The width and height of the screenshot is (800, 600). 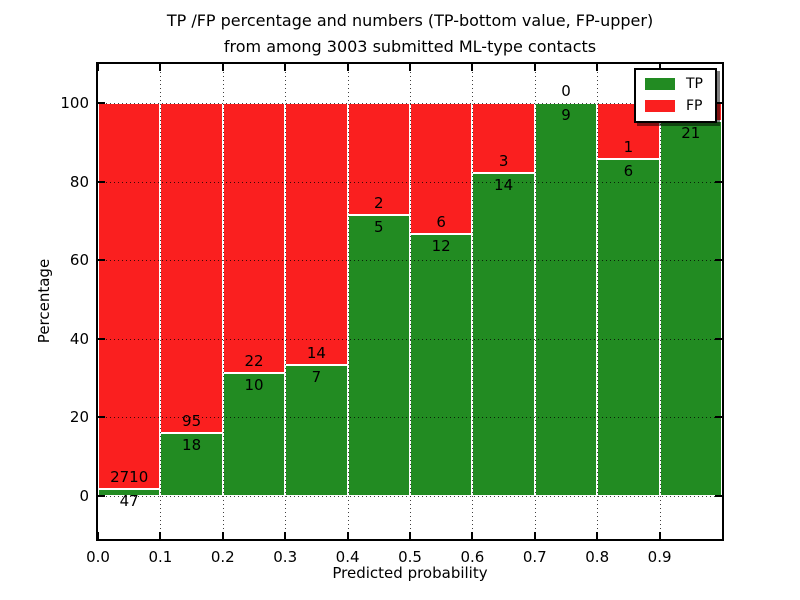 I want to click on x-tick-label: 0.6, so click(x=472, y=557).